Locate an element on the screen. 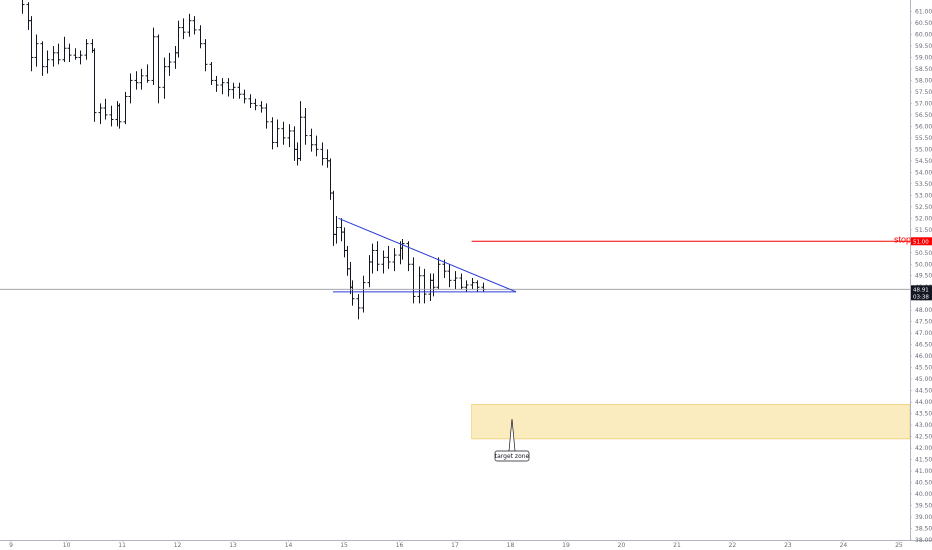  y-tick-label: 39.00 is located at coordinates (923, 517).